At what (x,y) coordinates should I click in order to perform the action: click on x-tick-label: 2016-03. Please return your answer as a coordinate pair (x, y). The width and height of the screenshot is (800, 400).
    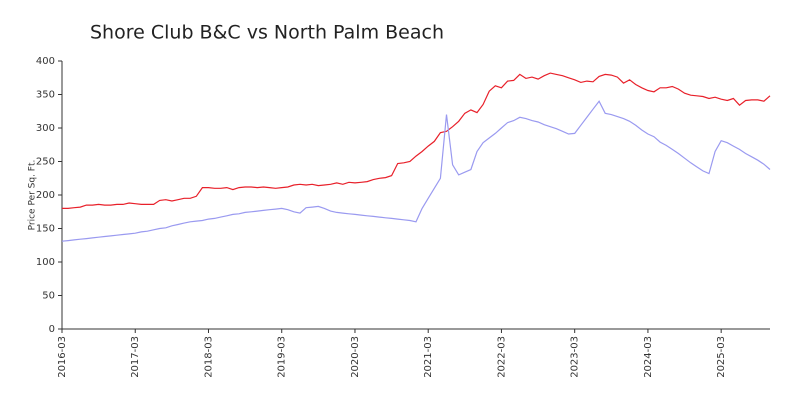
    Looking at the image, I should click on (62, 357).